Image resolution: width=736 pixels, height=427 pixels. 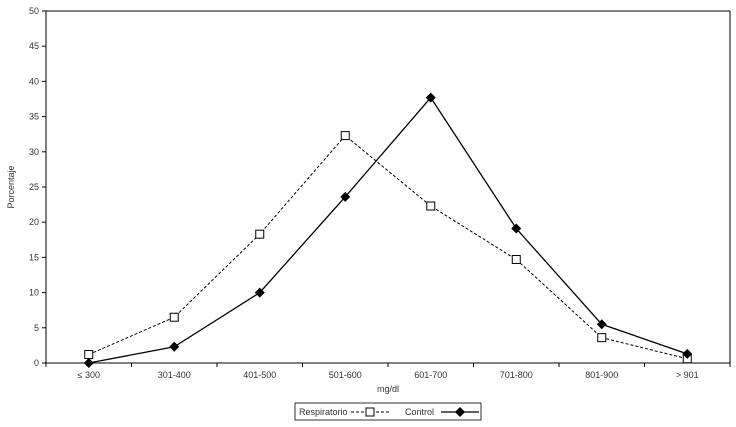 I want to click on y-tick-label: 25, so click(x=34, y=187).